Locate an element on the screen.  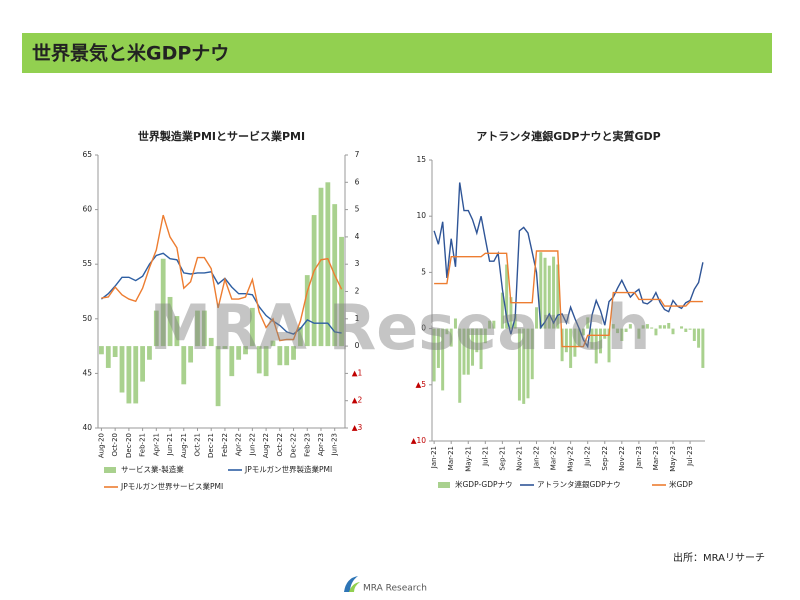
y-tick-label: 60 is located at coordinates (87, 209).